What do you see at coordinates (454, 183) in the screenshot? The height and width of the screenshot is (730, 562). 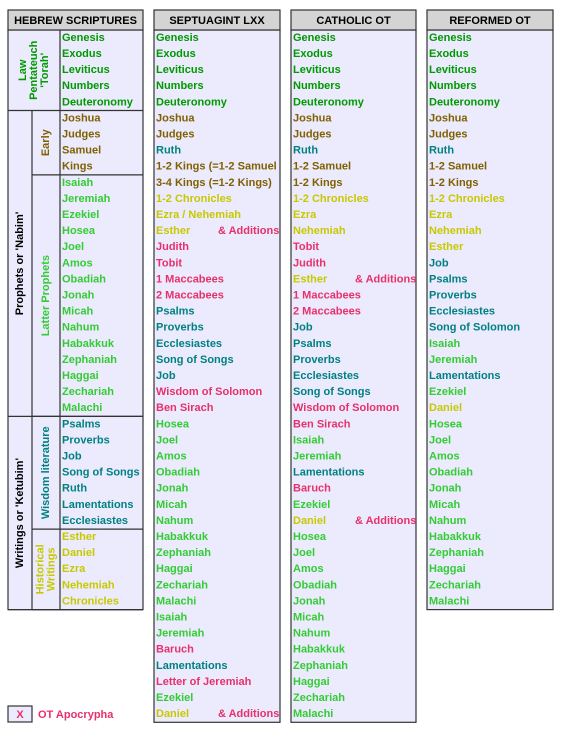 I see `book: 1-2 Kings` at bounding box center [454, 183].